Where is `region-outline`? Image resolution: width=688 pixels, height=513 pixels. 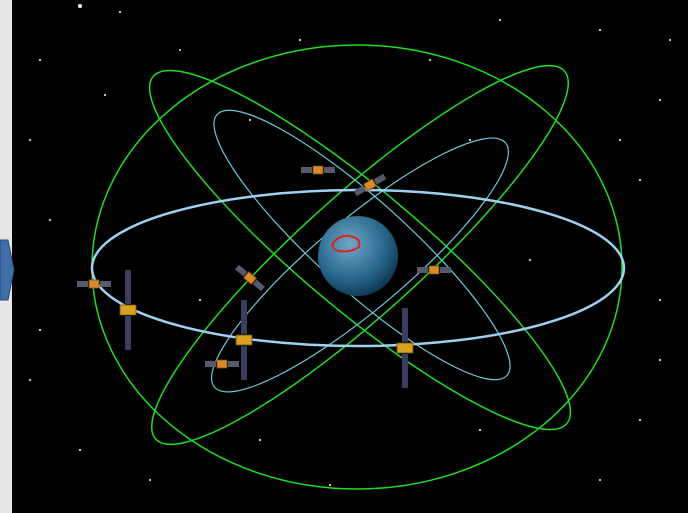 region-outline is located at coordinates (346, 243).